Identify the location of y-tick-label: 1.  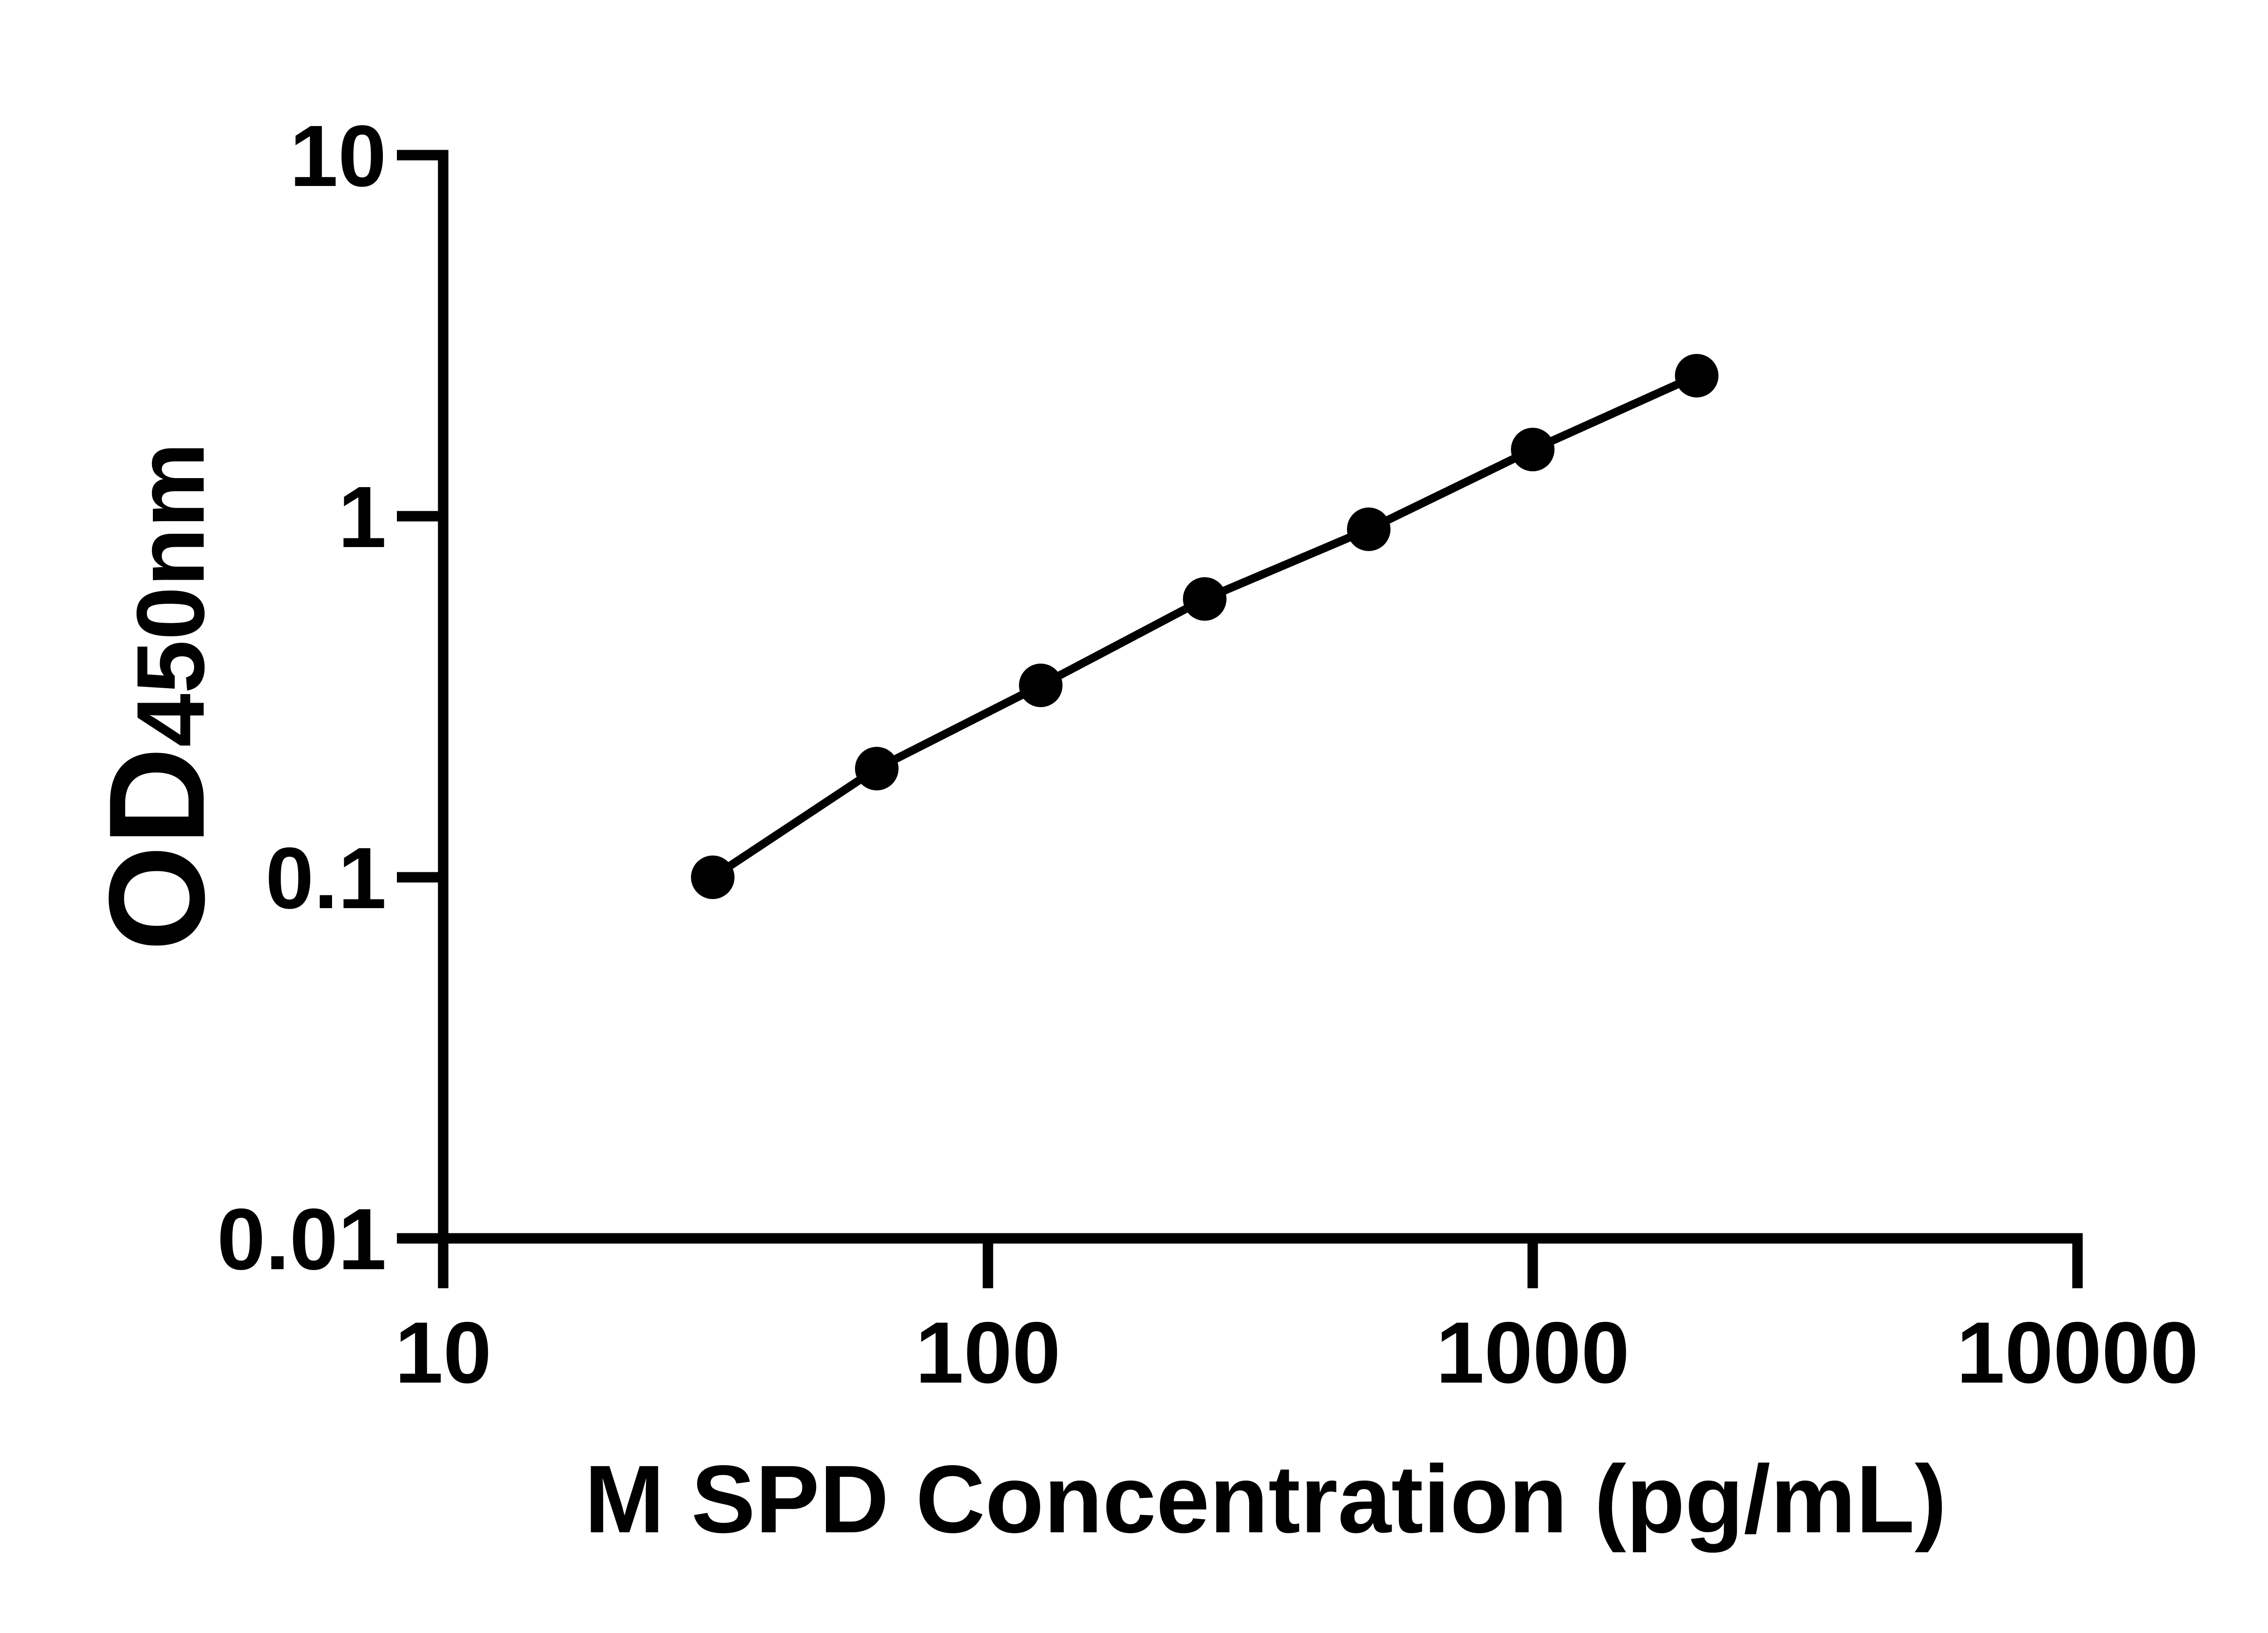
(362, 517).